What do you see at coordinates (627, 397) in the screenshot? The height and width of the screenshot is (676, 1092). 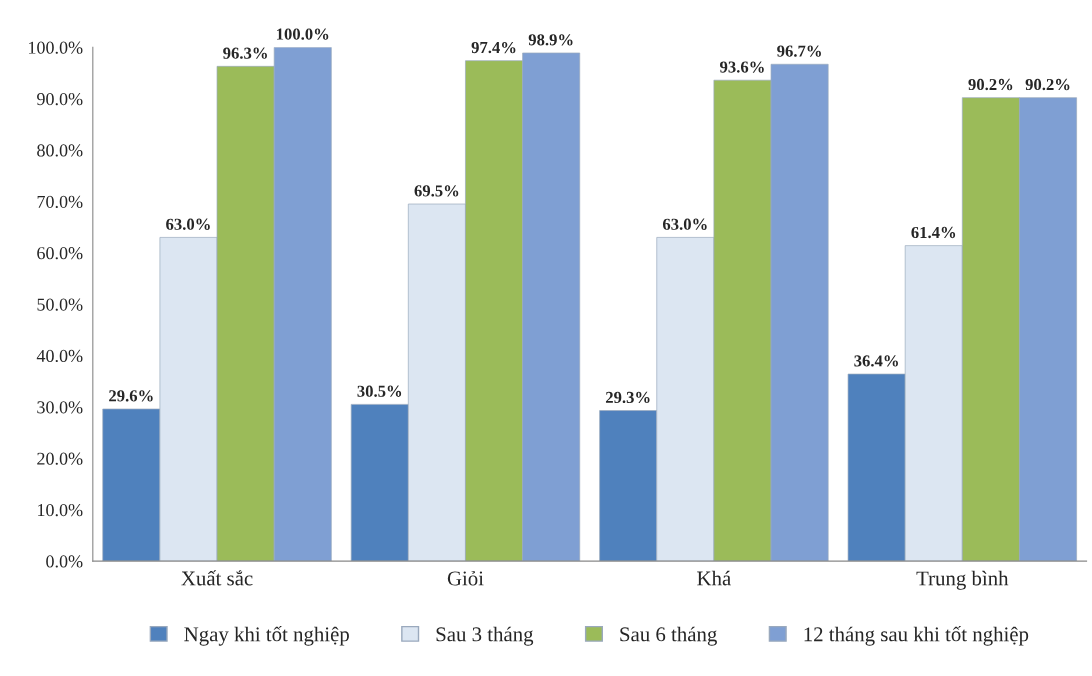 I see `data-label: 29.3%` at bounding box center [627, 397].